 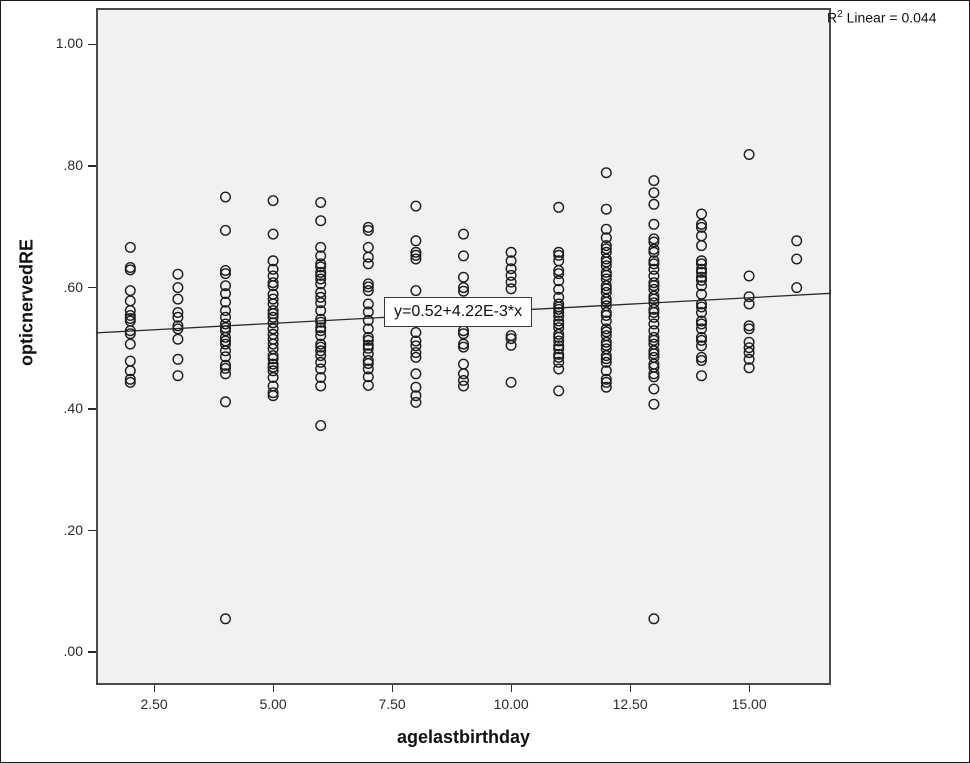 What do you see at coordinates (73, 286) in the screenshot?
I see `y-tick-label: .60` at bounding box center [73, 286].